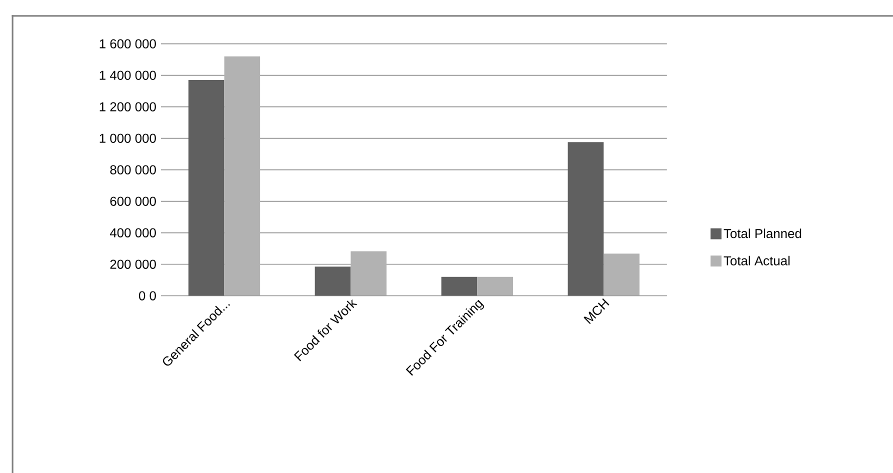 The image size is (893, 473). What do you see at coordinates (133, 233) in the screenshot?
I see `y-tick-label: 400 000` at bounding box center [133, 233].